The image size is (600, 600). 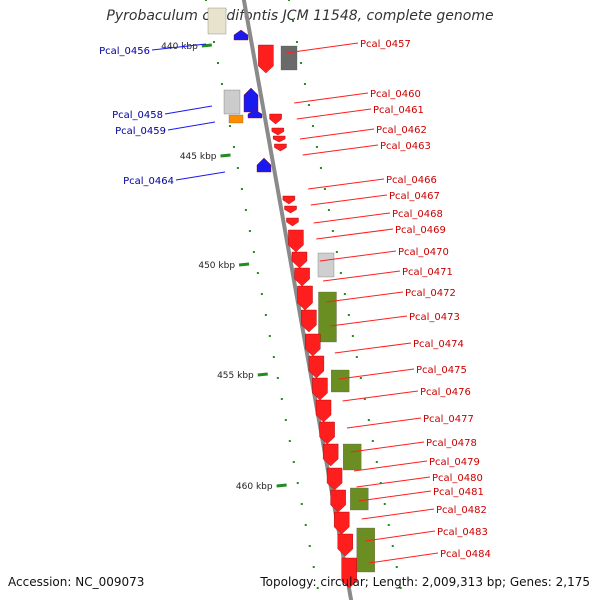 I want to click on scale-label: 460 kbp, so click(x=254, y=487).